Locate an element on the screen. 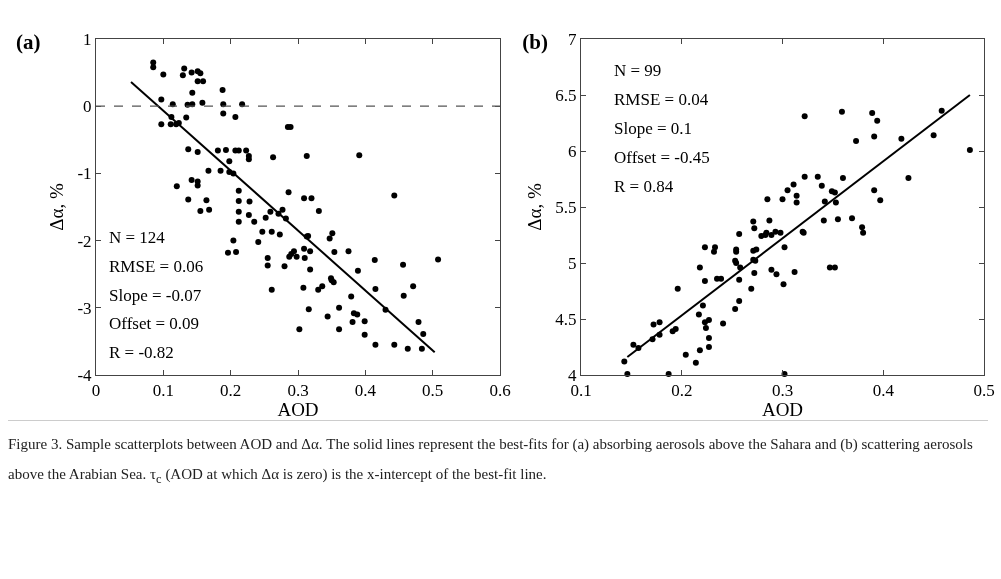 Image resolution: width=1001 pixels, height=579 pixels. annotation: Slope = 0.1 is located at coordinates (653, 128).